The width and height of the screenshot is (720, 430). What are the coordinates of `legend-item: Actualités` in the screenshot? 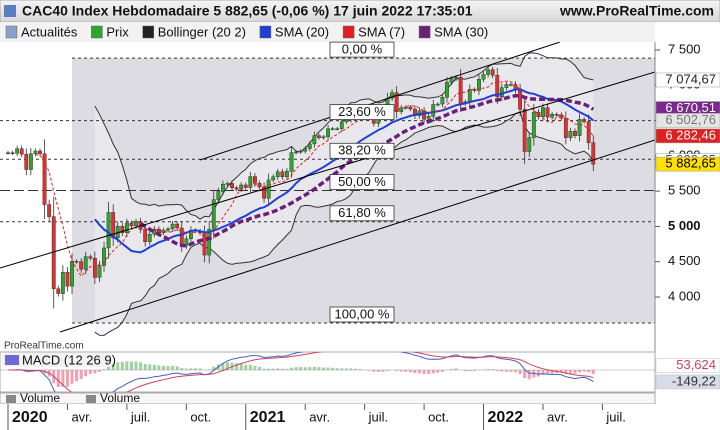 It's located at (41, 31).